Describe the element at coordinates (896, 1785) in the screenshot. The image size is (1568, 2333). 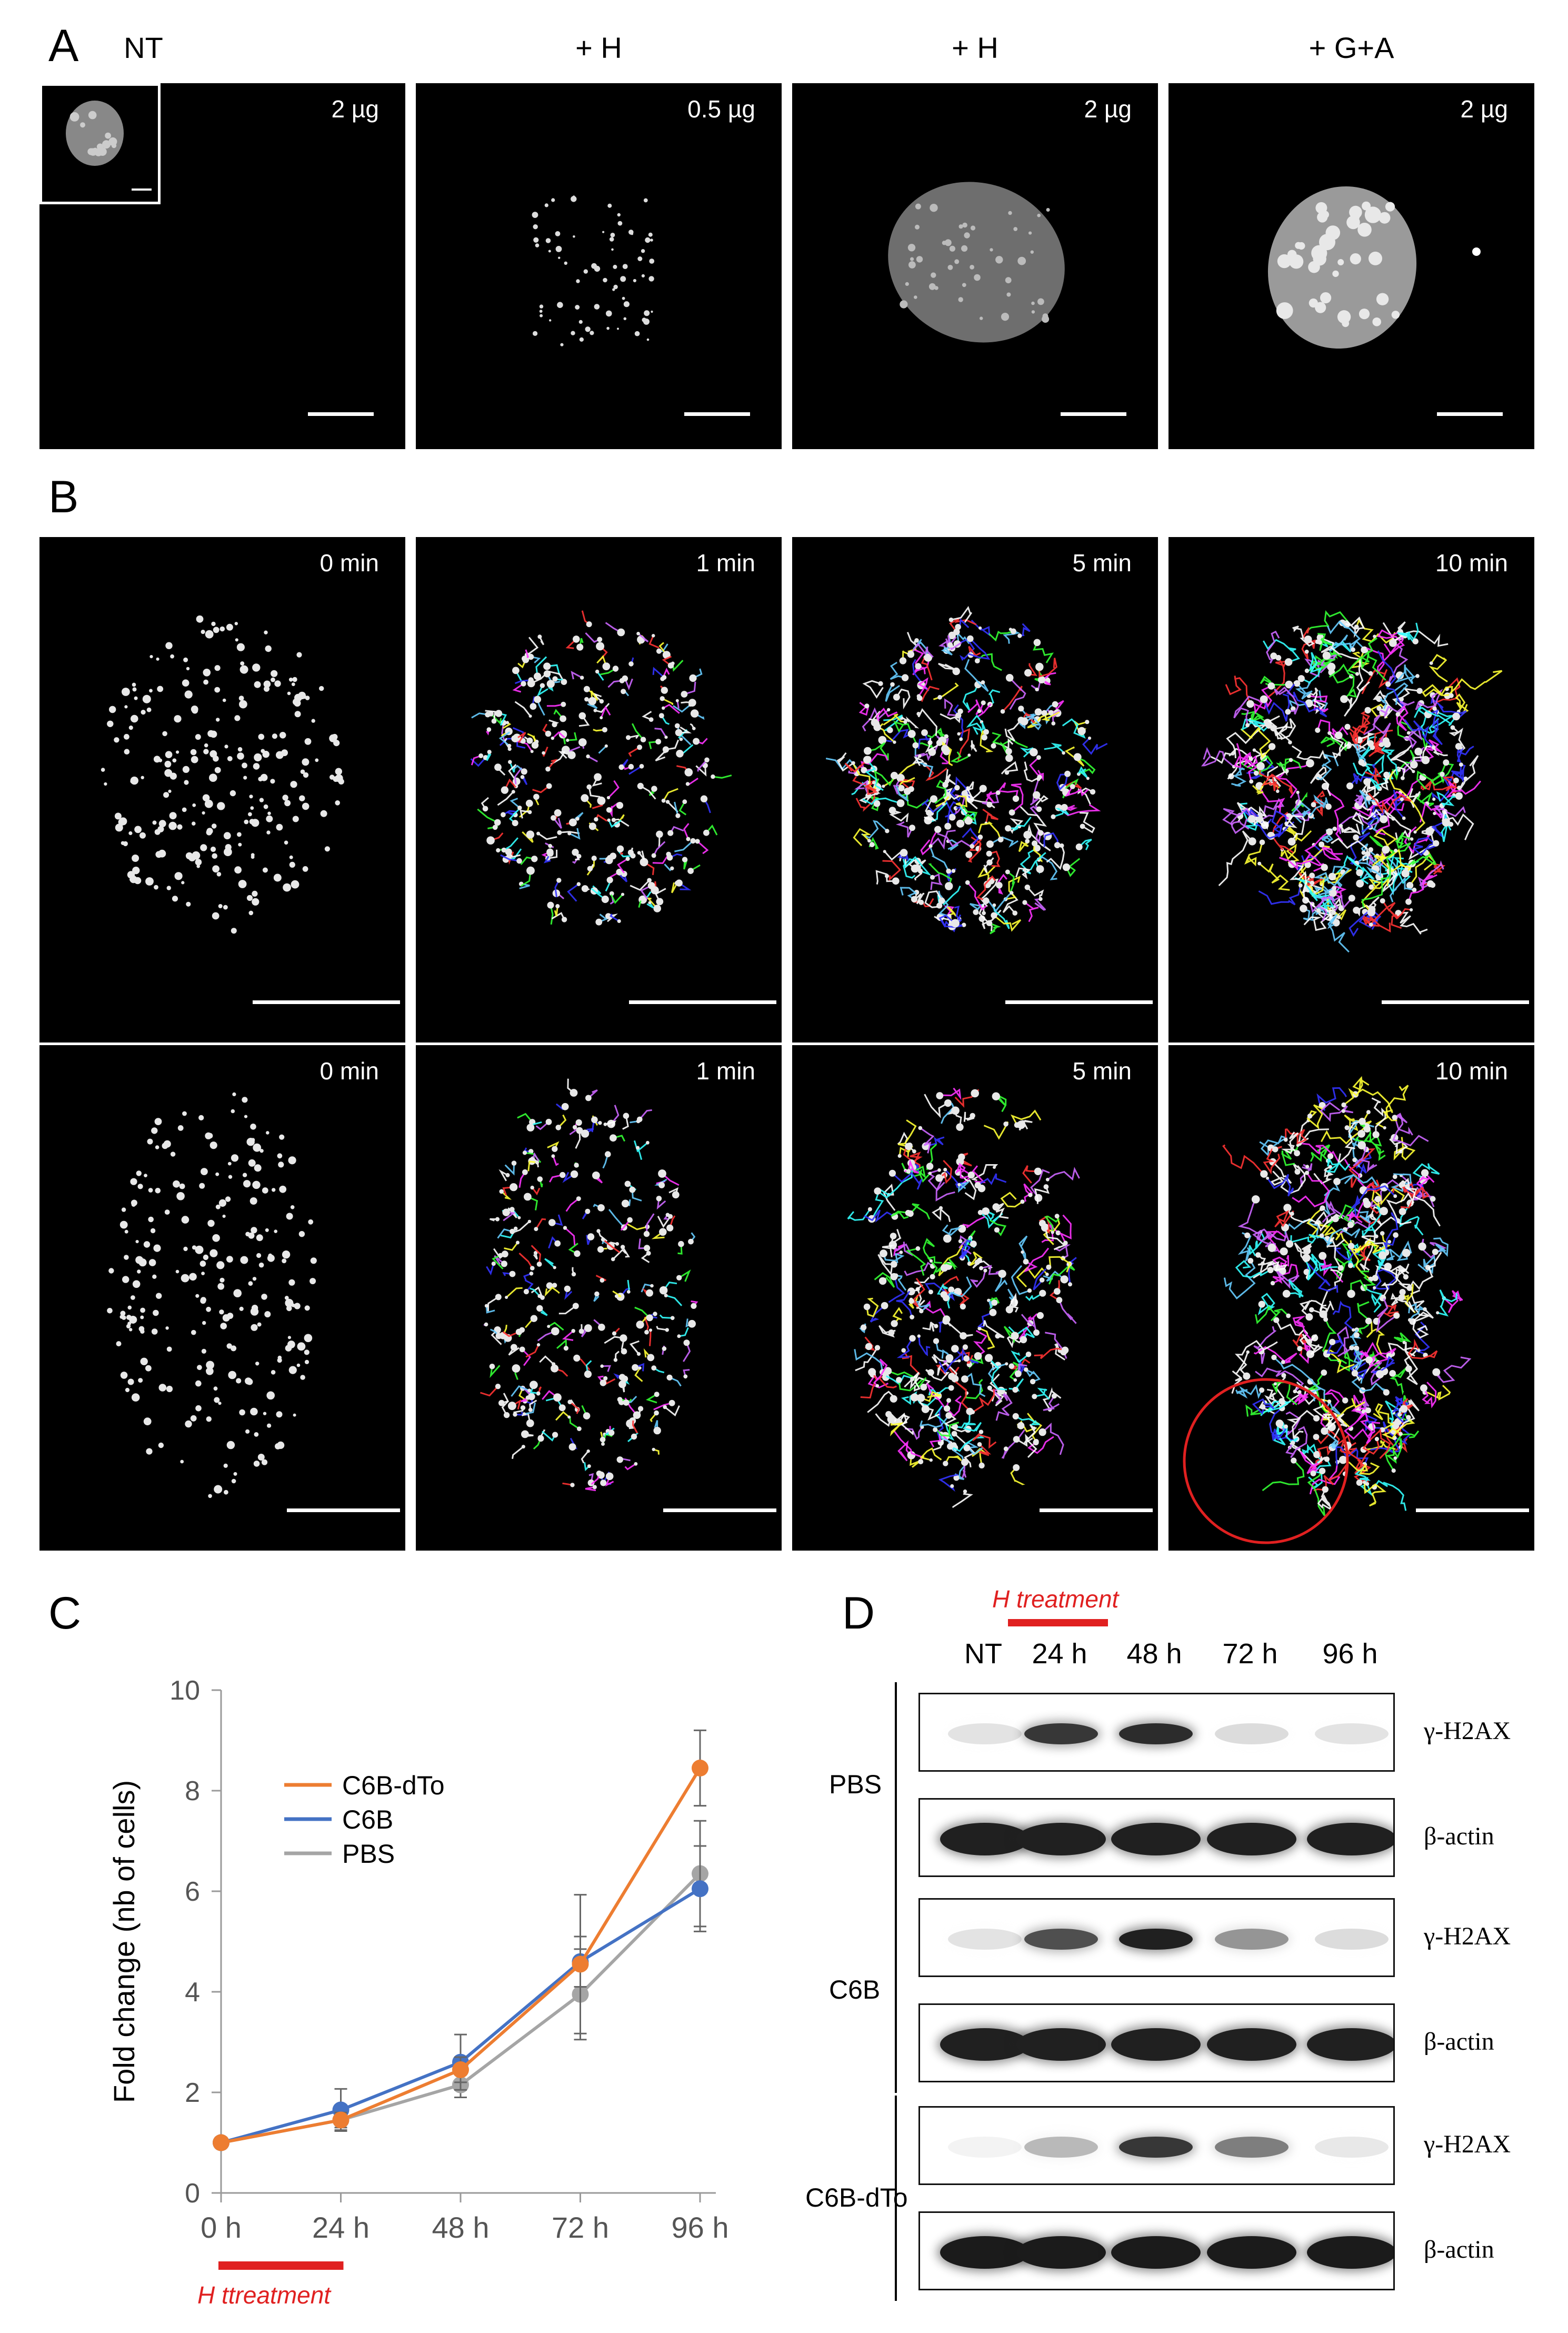
I see `group-bracket` at that location.